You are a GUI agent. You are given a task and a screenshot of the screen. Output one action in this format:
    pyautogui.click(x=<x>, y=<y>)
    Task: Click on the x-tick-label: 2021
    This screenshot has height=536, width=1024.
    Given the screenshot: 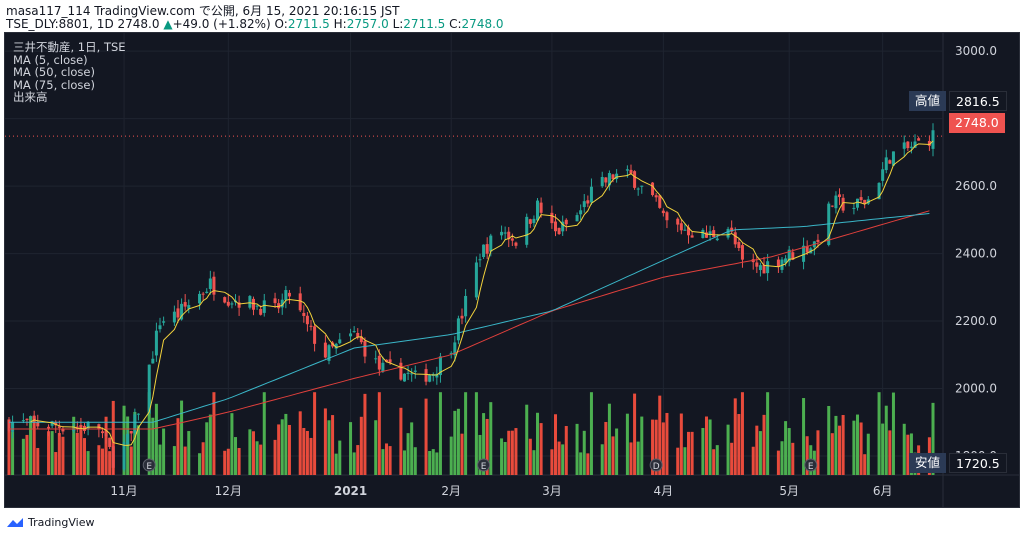 What is the action you would take?
    pyautogui.click(x=350, y=491)
    